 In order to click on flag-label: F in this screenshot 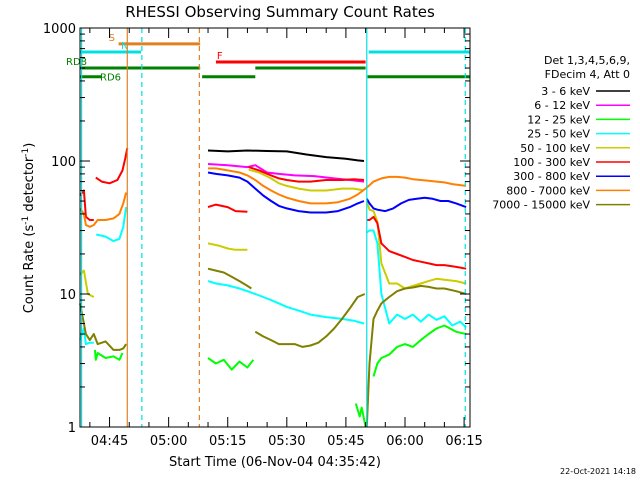, I will do `click(220, 56)`.